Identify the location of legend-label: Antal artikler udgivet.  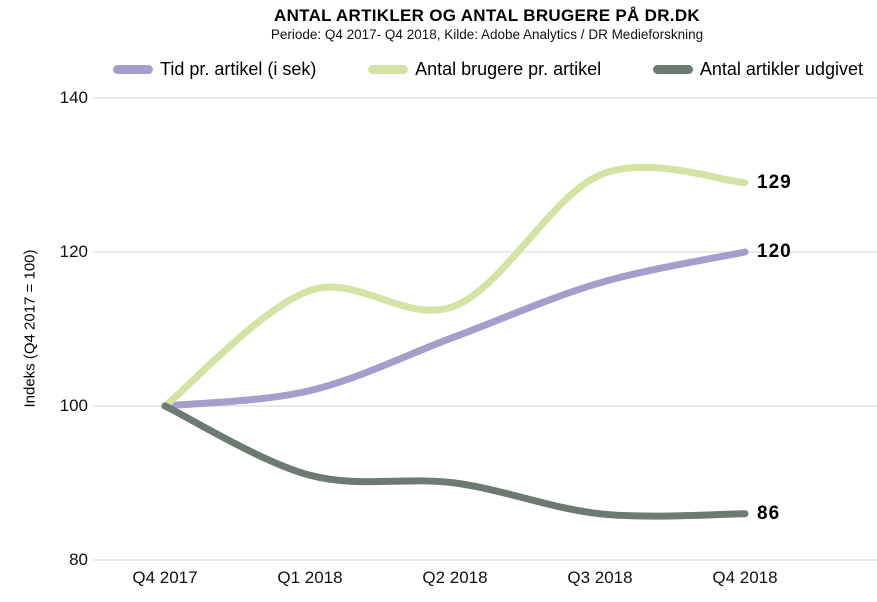
(781, 68).